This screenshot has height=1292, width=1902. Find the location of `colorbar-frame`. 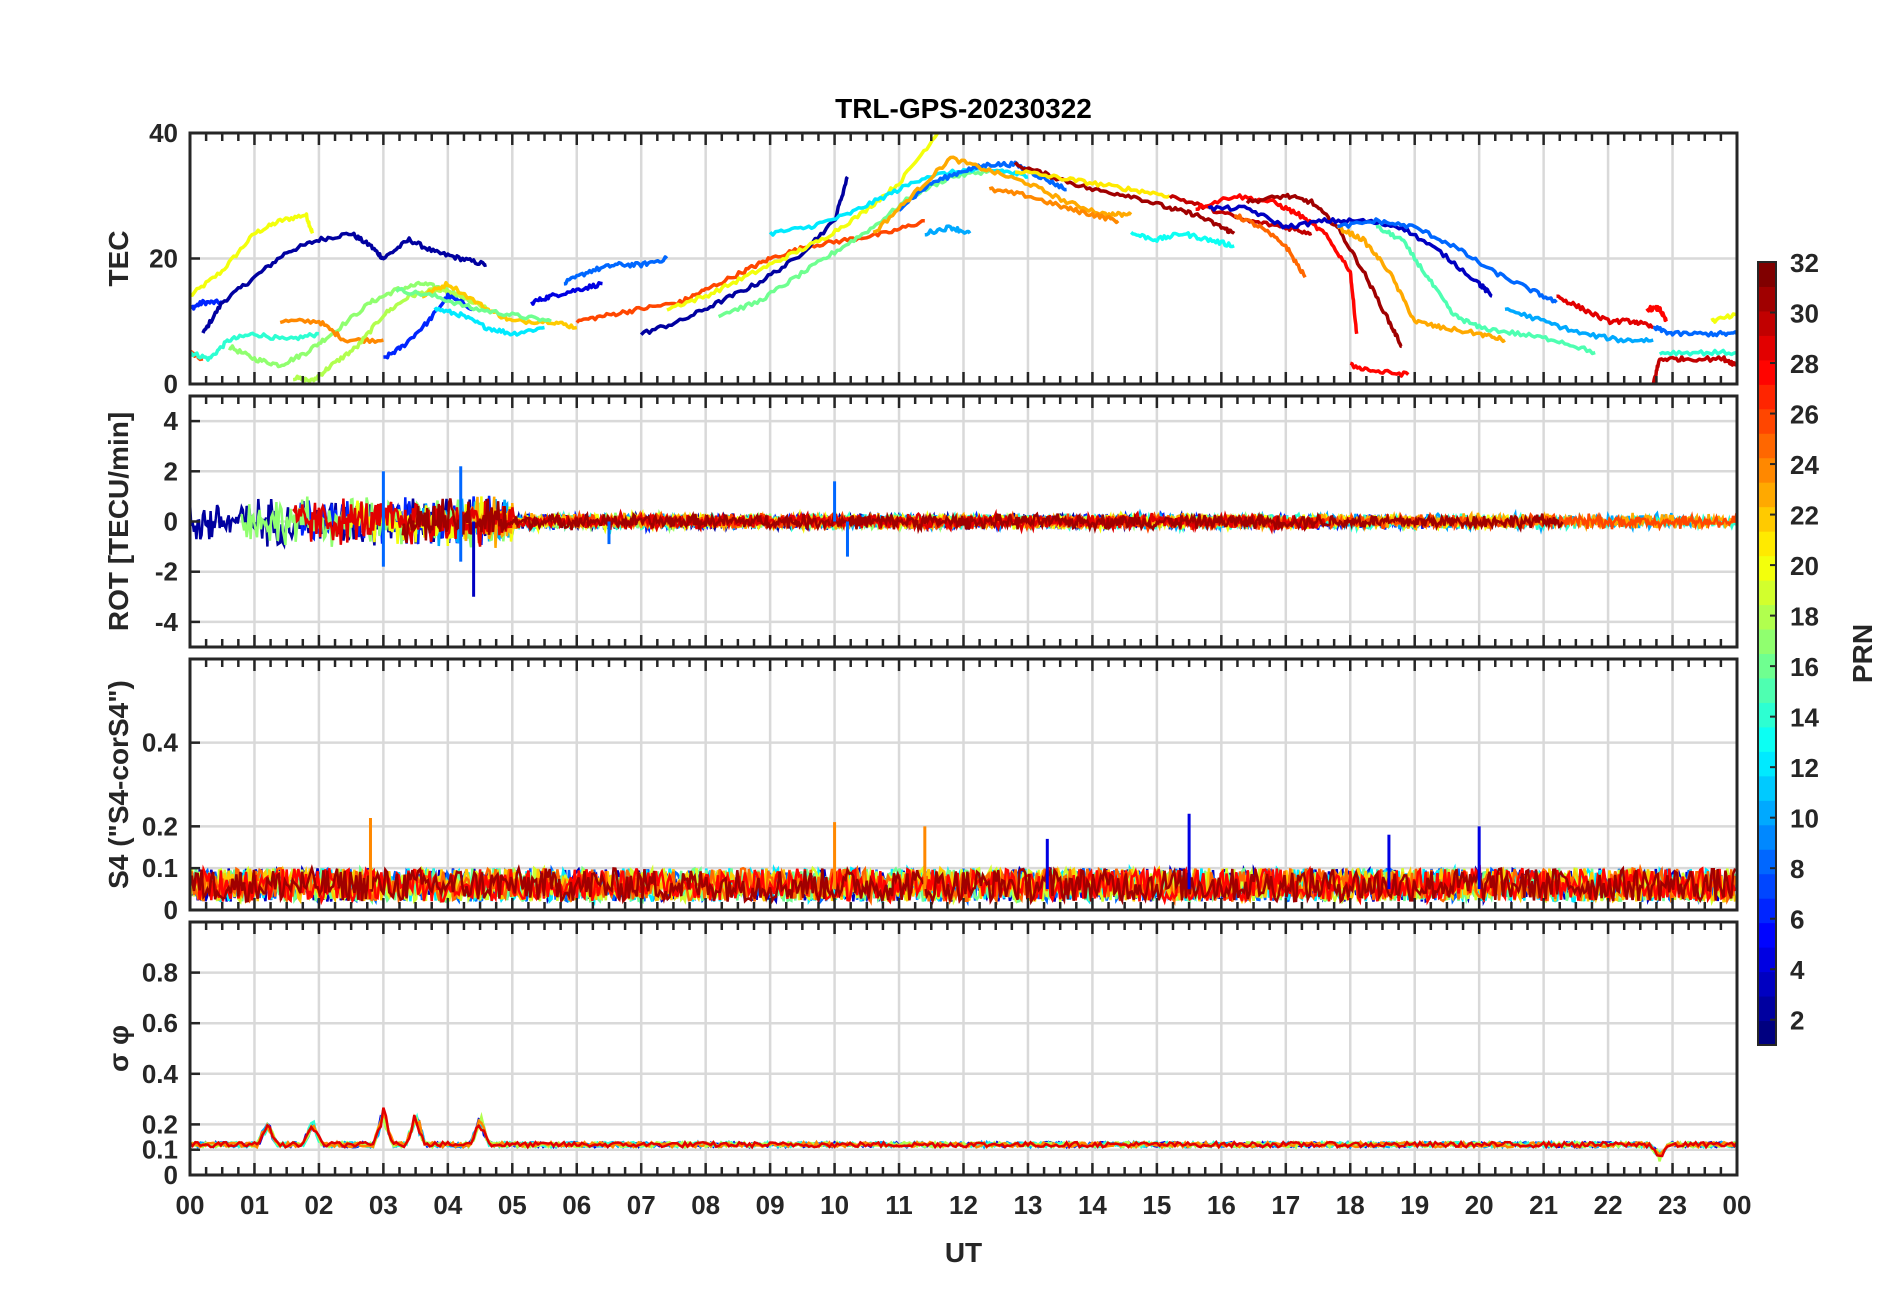

colorbar-frame is located at coordinates (1767, 653).